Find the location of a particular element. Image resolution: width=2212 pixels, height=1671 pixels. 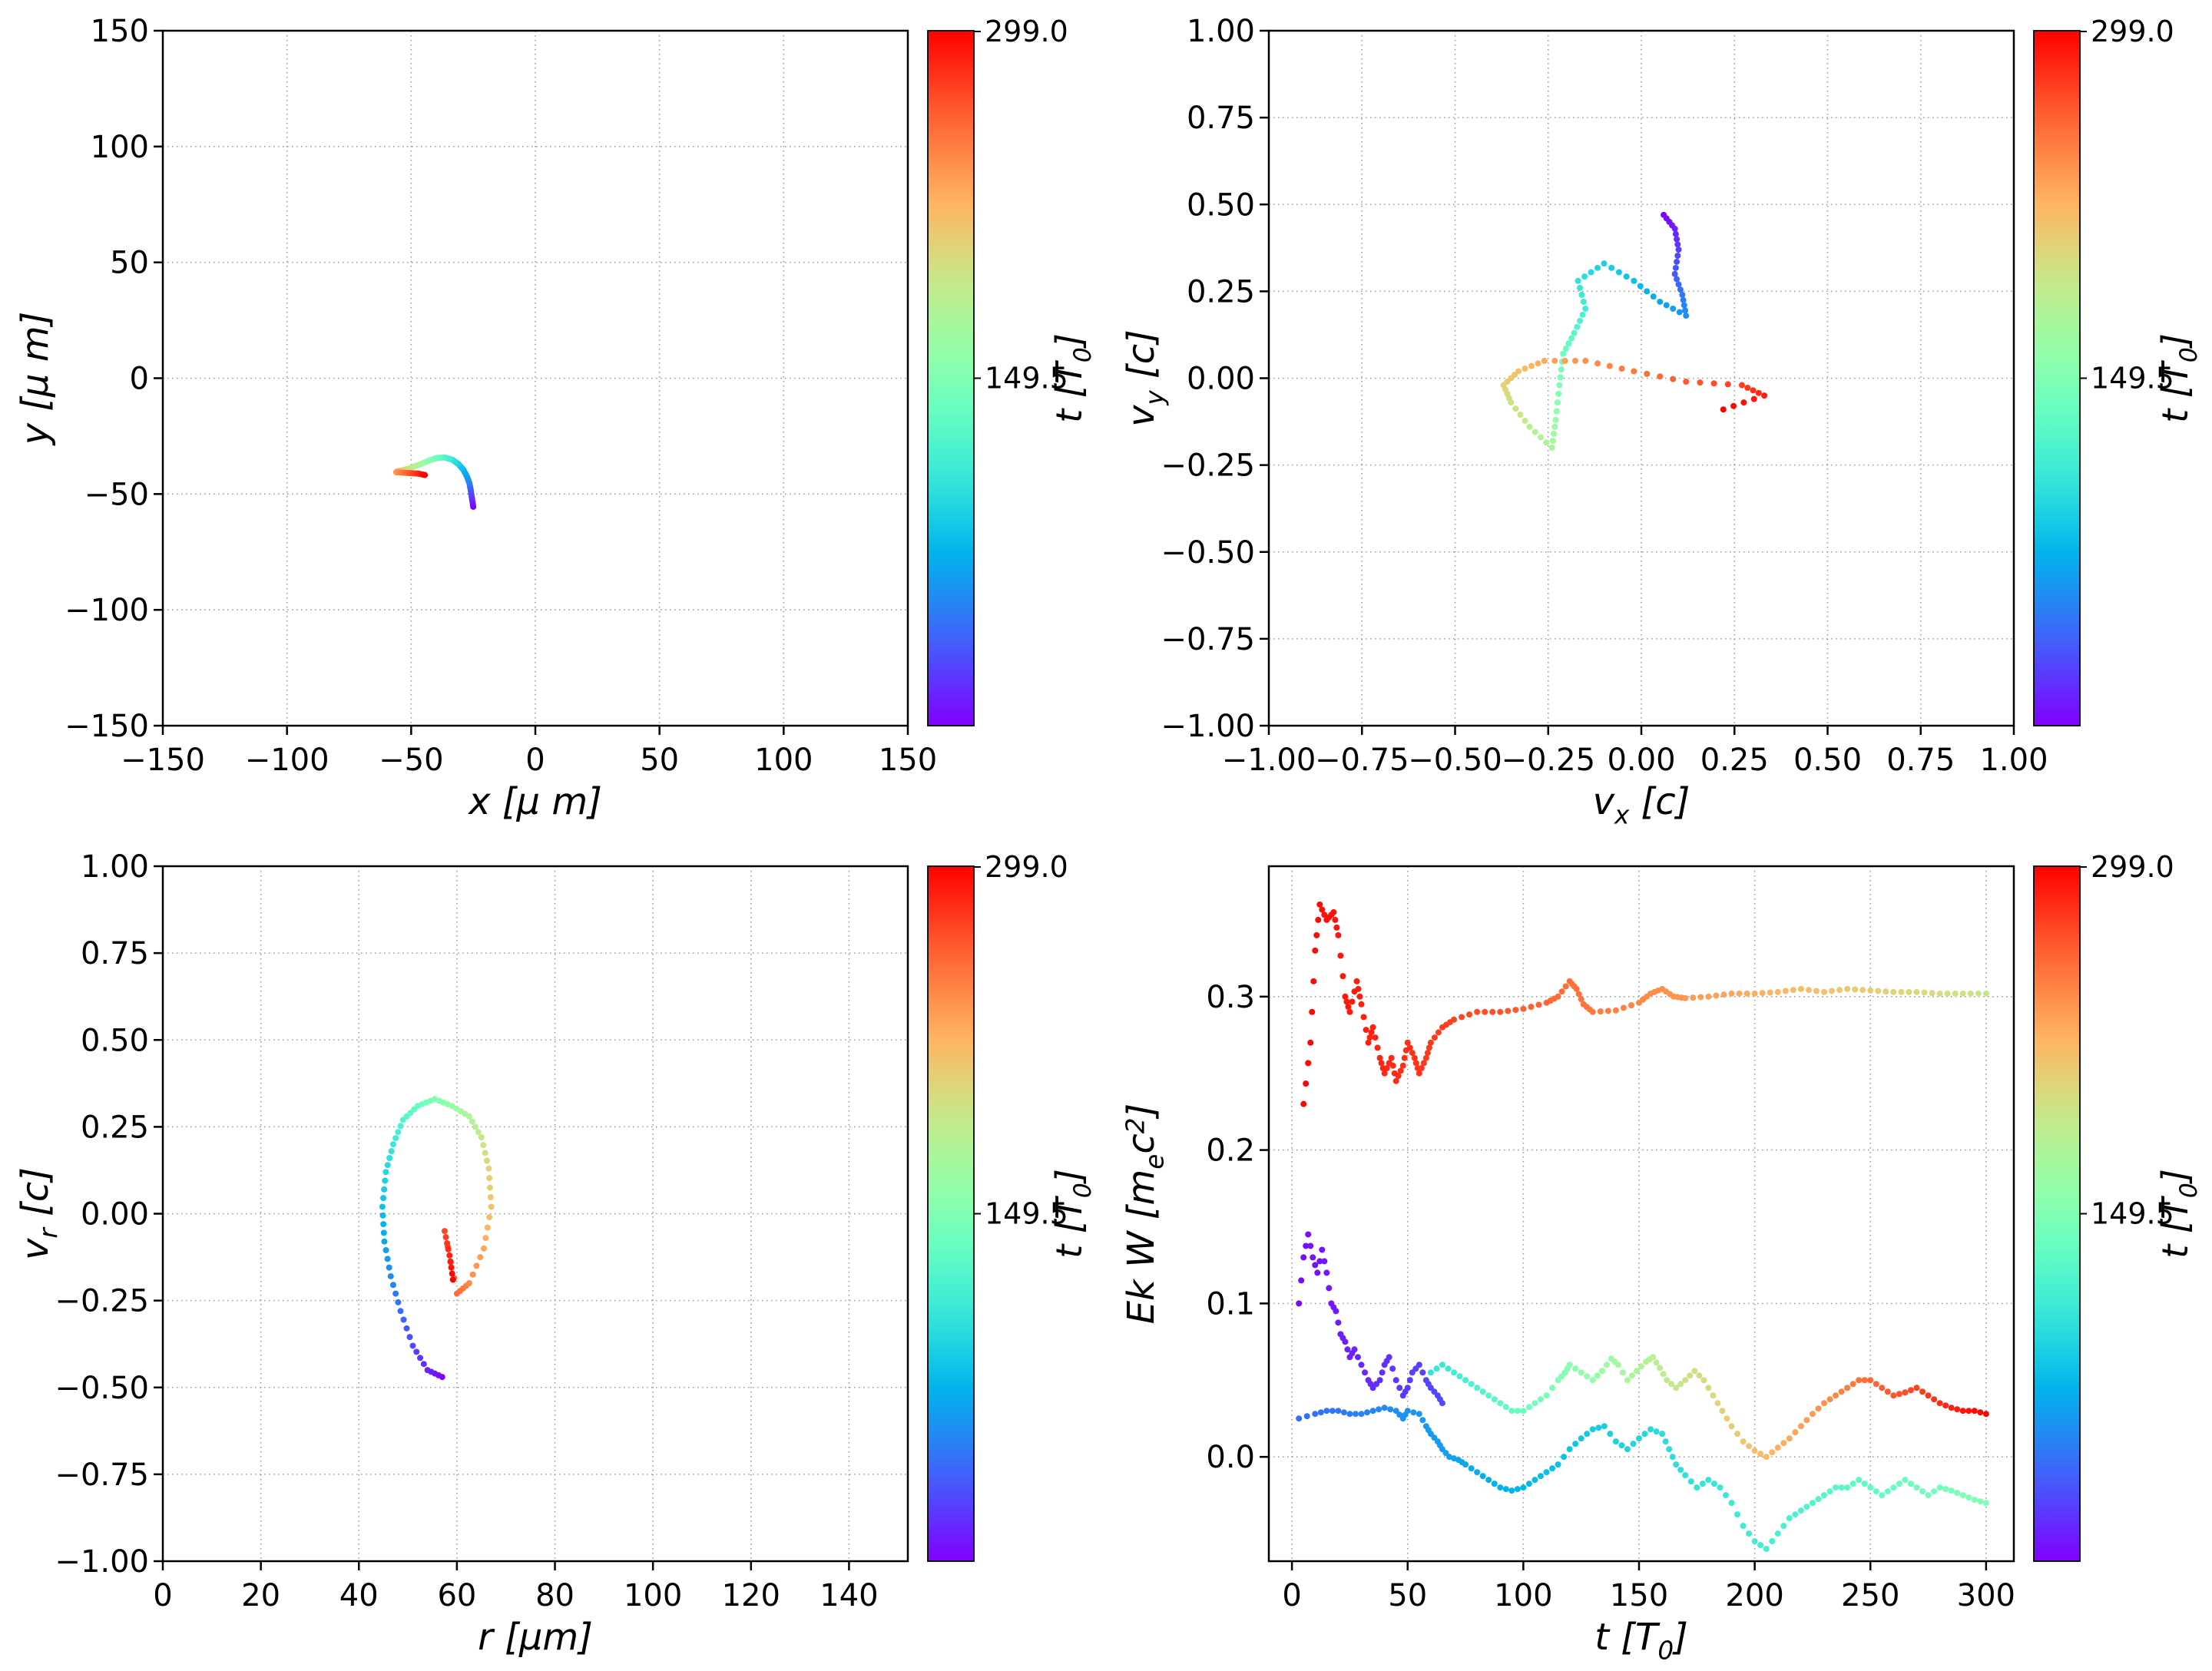

y-axis-label: Ek W [mec2] is located at coordinates (1144, 1214).